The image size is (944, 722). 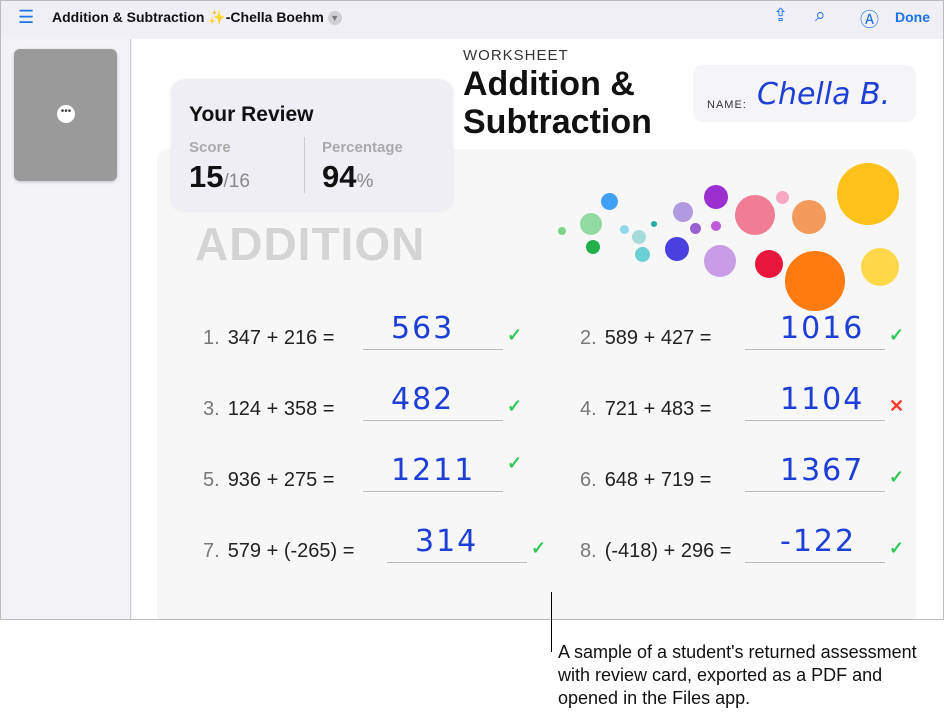 What do you see at coordinates (870, 20) in the screenshot?
I see `markup-icon: Ⓐ` at bounding box center [870, 20].